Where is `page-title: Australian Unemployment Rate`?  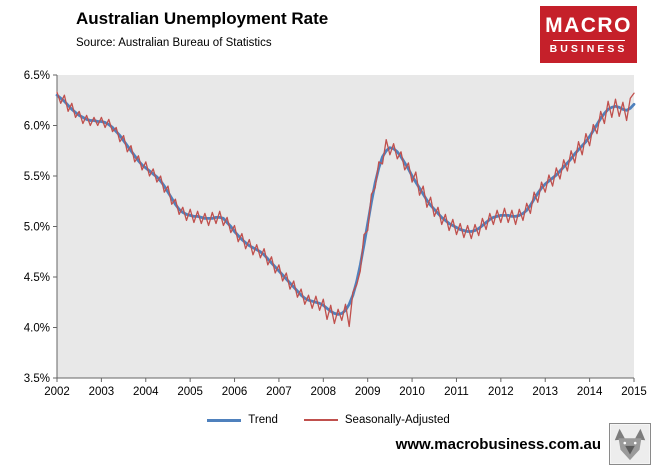 page-title: Australian Unemployment Rate is located at coordinates (202, 18).